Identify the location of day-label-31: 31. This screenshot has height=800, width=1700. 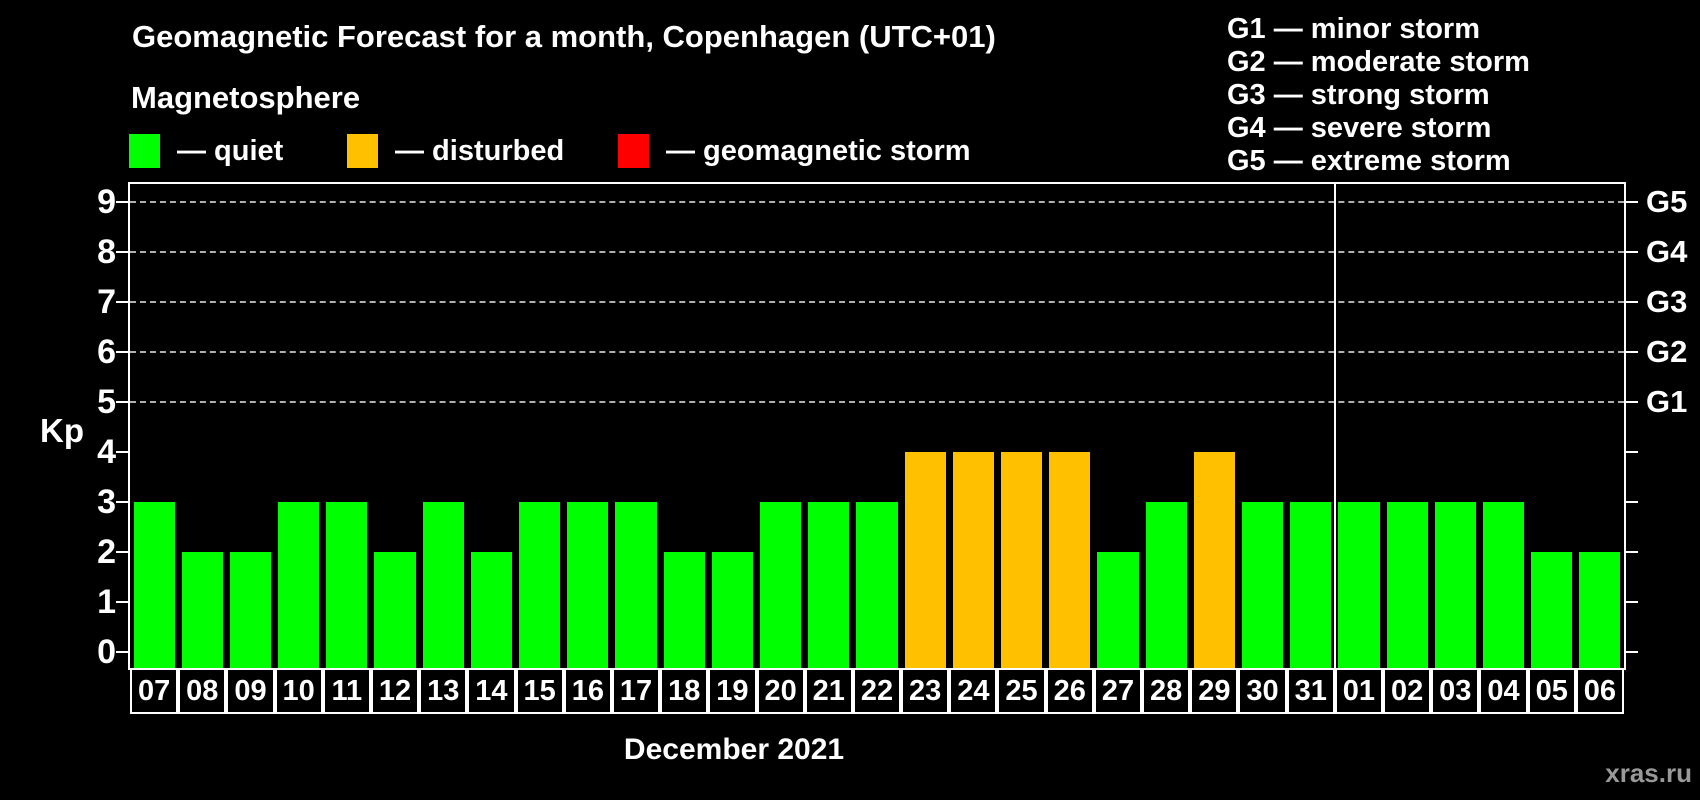
(1310, 691).